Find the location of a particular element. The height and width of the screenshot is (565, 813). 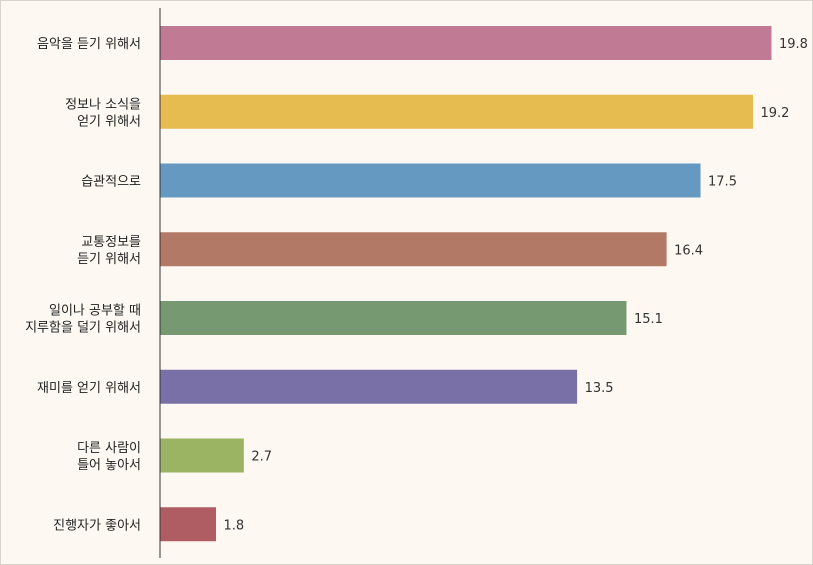

value-label-3: 17.5 is located at coordinates (722, 182).